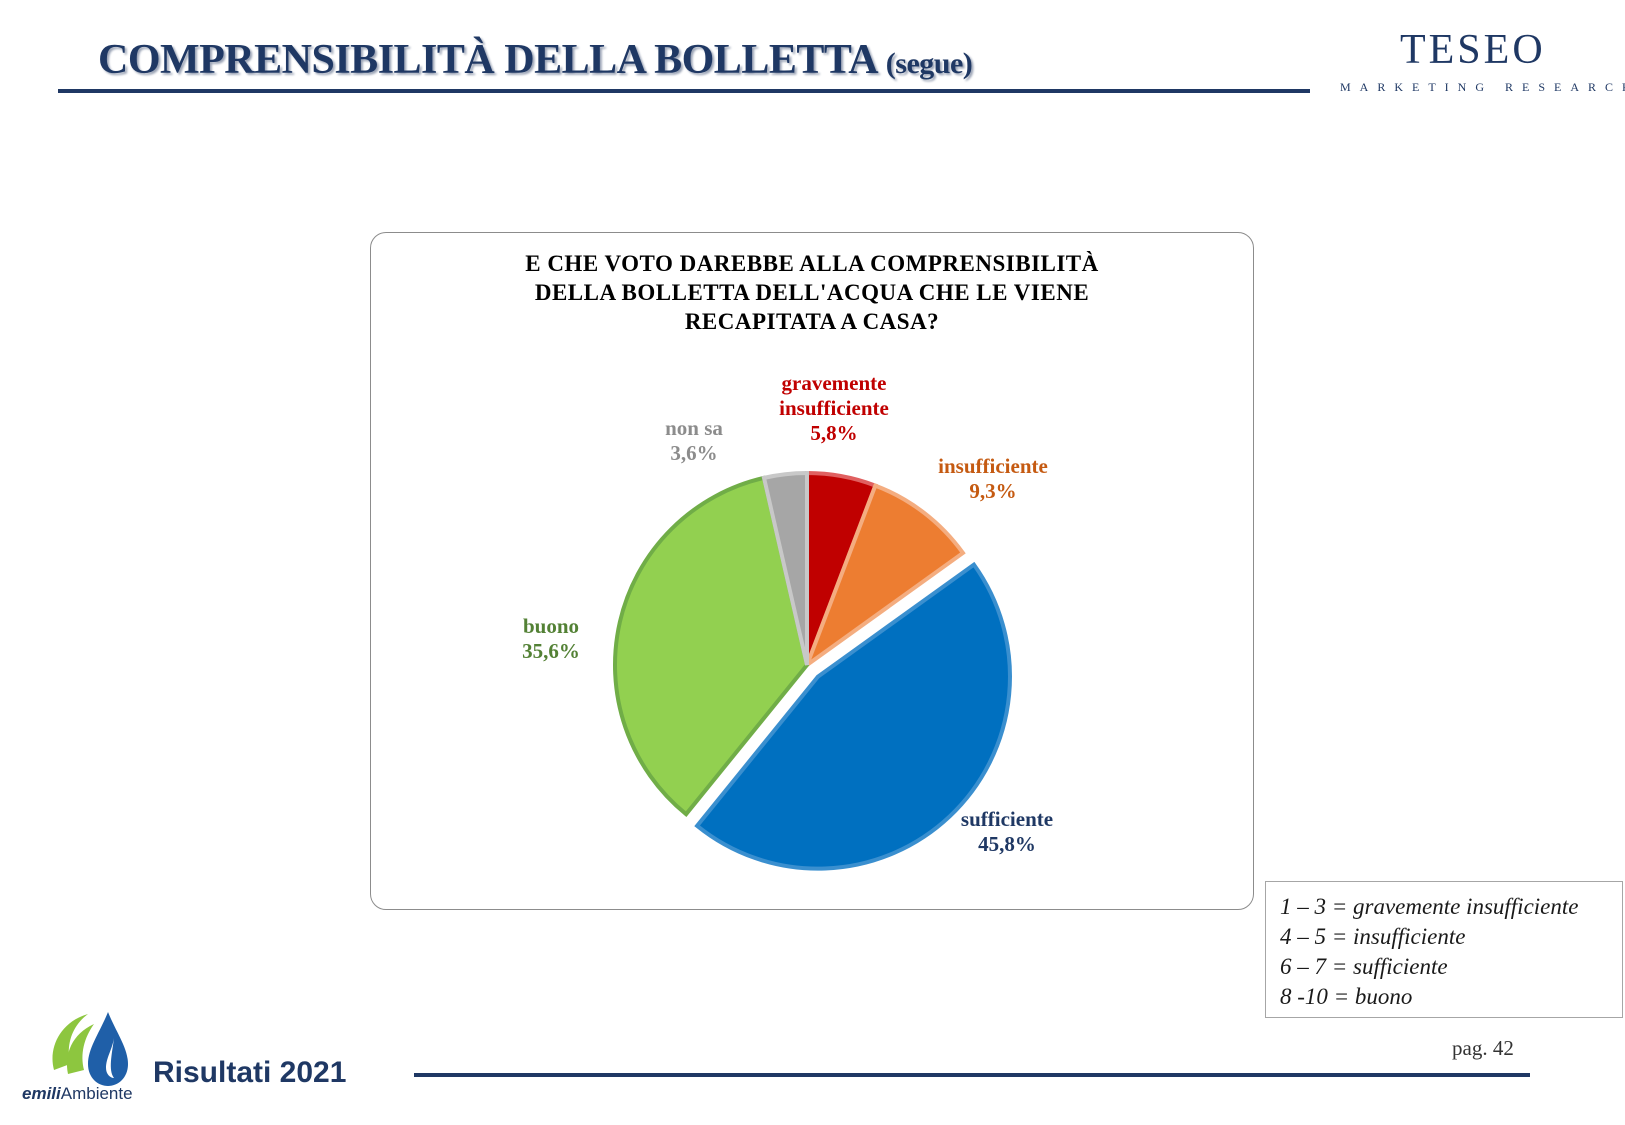  What do you see at coordinates (1346, 996) in the screenshot?
I see `score-legend-line: 8 -10 = buono` at bounding box center [1346, 996].